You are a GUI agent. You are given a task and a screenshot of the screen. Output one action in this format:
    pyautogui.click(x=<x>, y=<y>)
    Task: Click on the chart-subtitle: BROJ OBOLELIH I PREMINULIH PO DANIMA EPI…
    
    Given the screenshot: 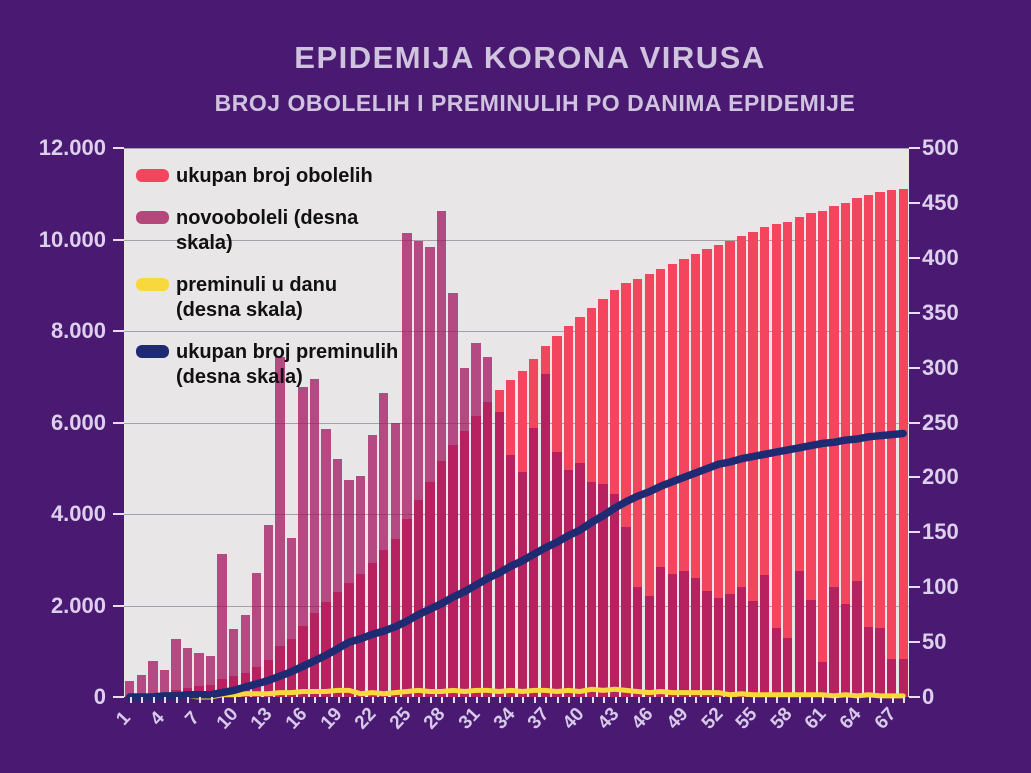 What is the action you would take?
    pyautogui.click(x=535, y=103)
    